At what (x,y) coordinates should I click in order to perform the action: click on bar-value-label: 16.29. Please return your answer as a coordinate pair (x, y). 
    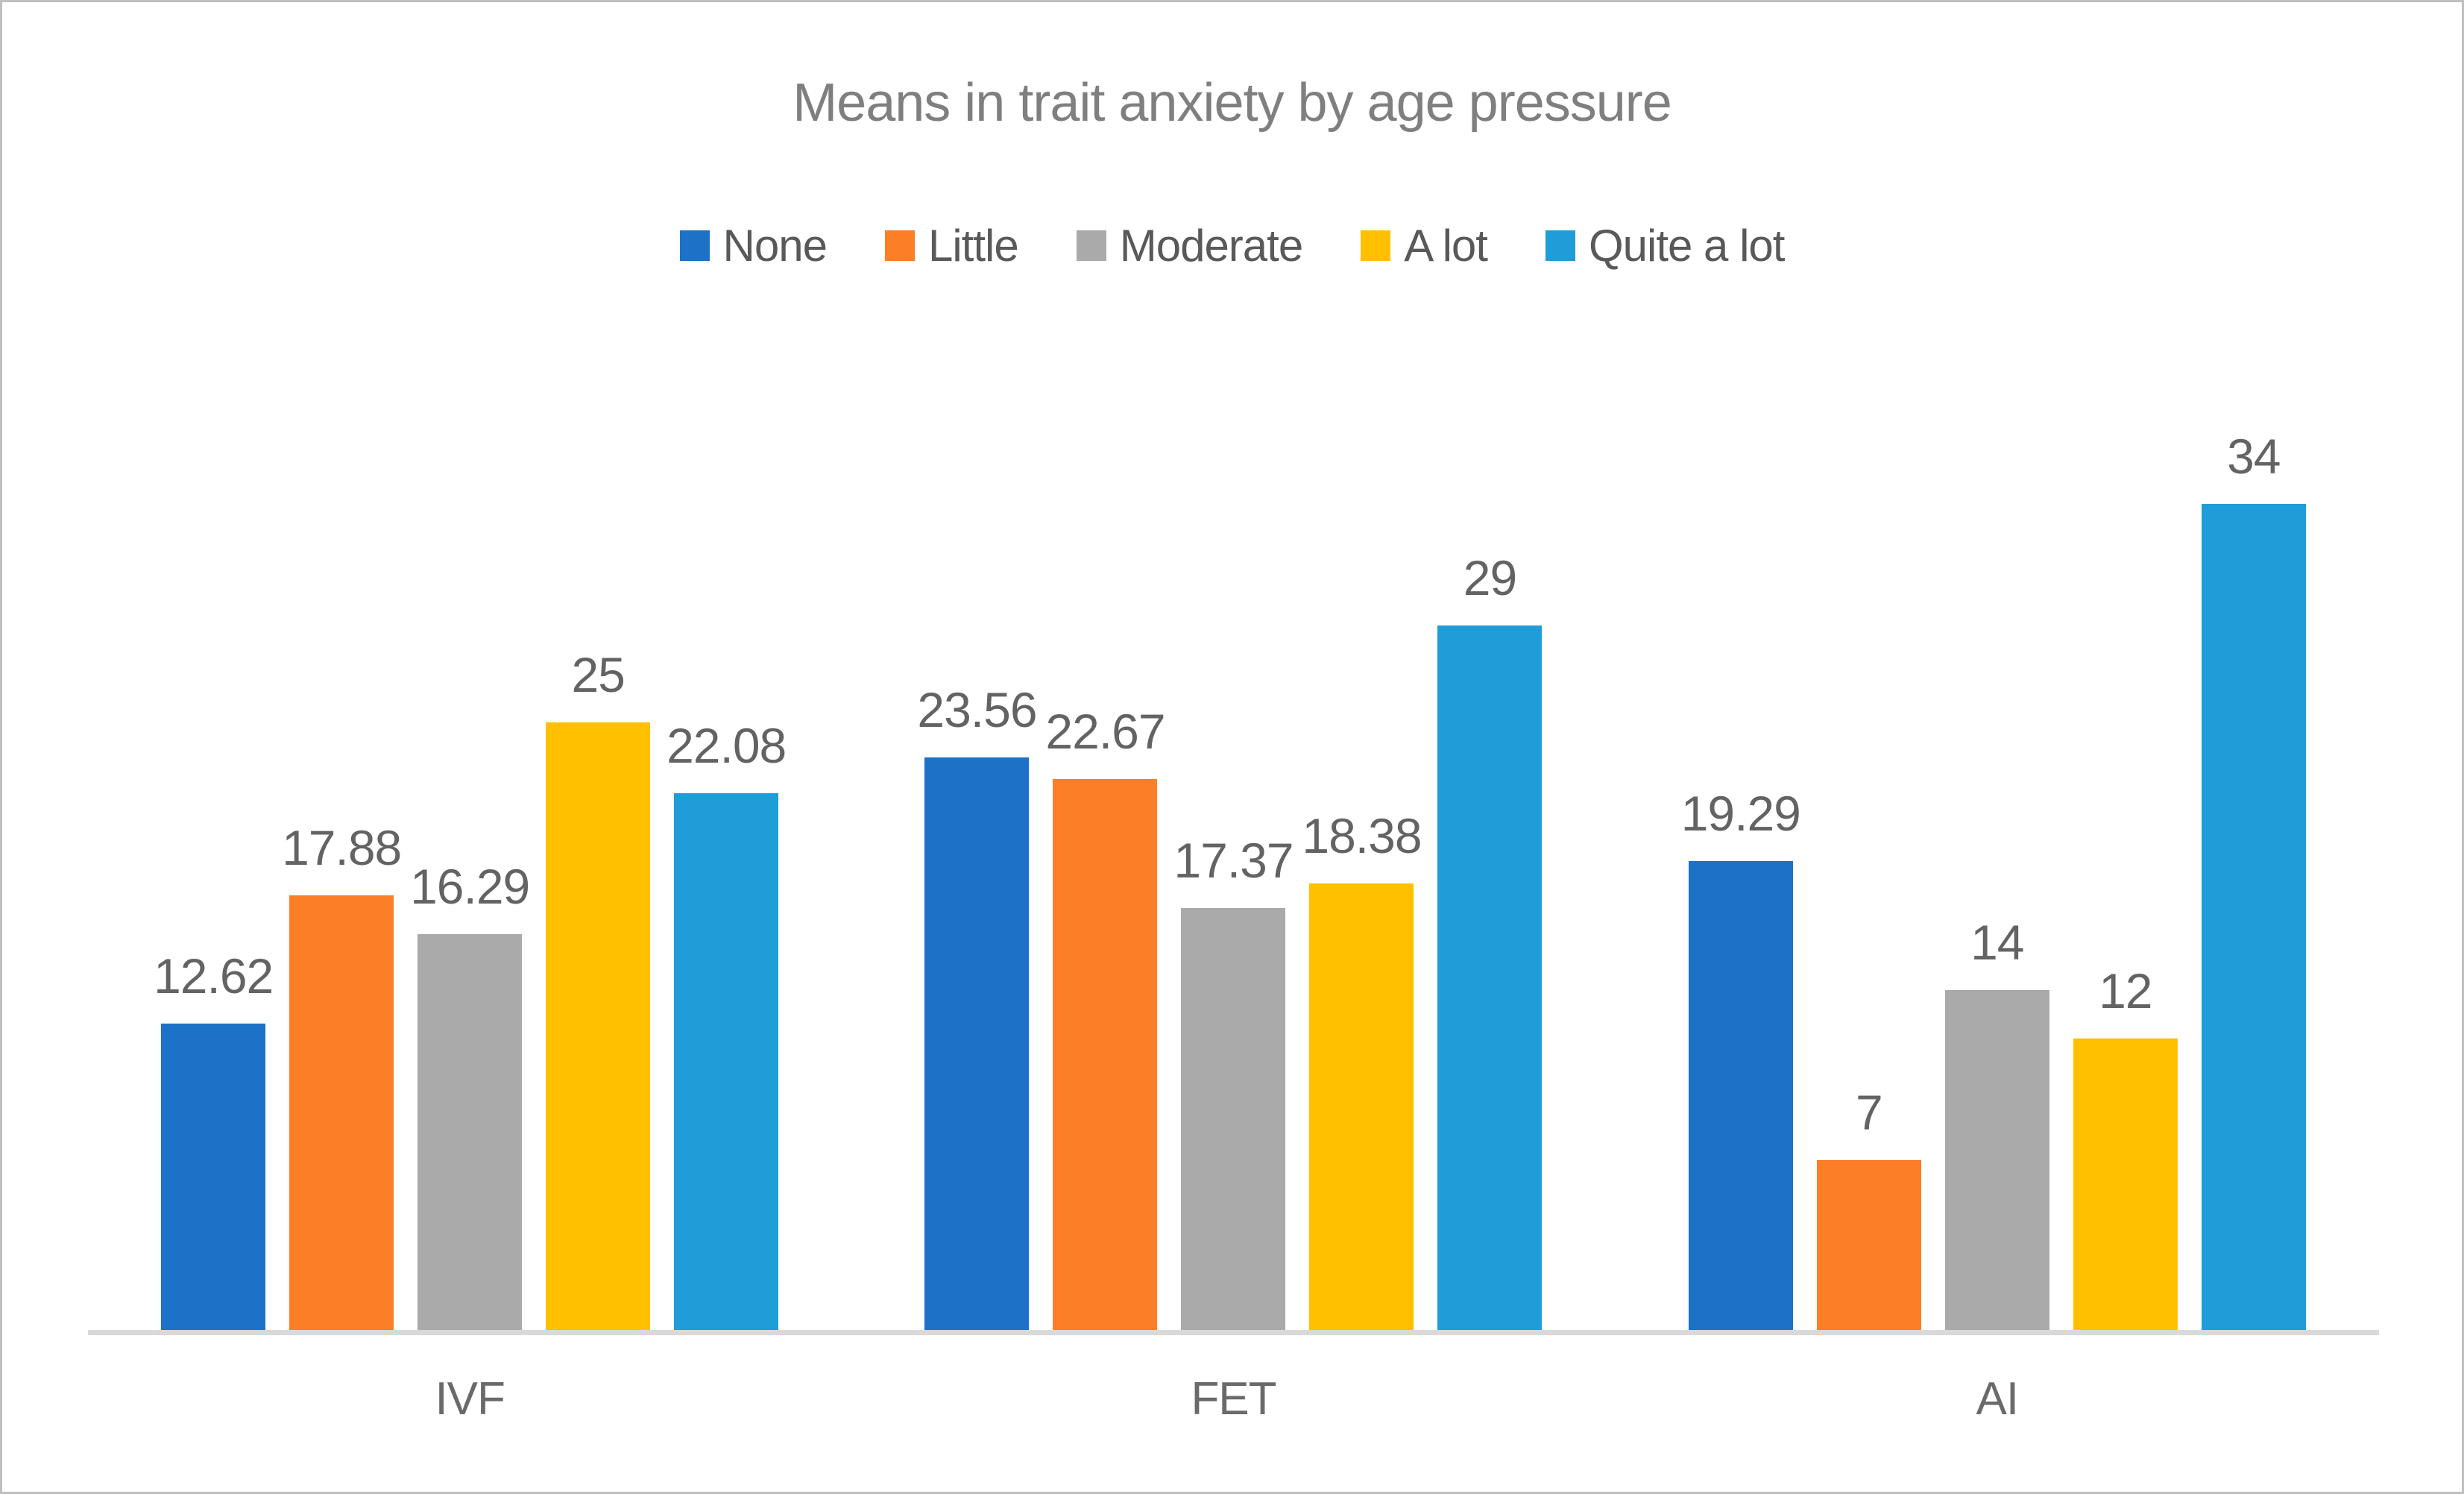
    Looking at the image, I should click on (470, 886).